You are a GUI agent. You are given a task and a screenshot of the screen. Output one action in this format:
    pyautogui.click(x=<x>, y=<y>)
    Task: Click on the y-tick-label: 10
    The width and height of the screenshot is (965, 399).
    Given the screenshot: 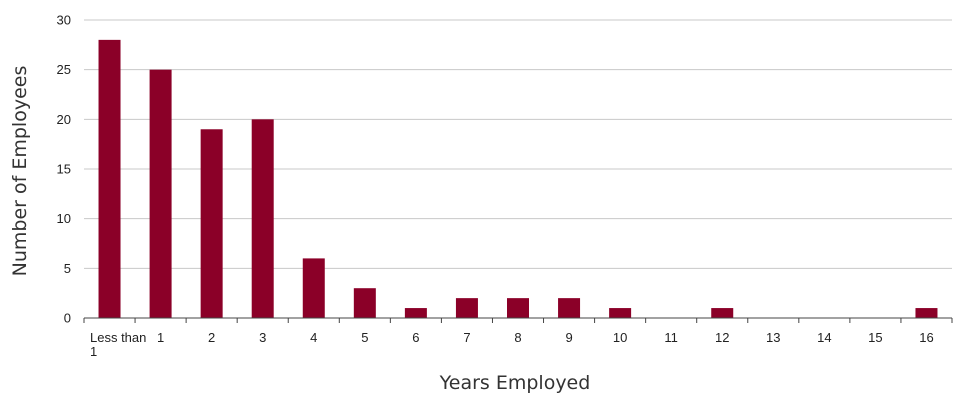 What is the action you would take?
    pyautogui.click(x=64, y=218)
    